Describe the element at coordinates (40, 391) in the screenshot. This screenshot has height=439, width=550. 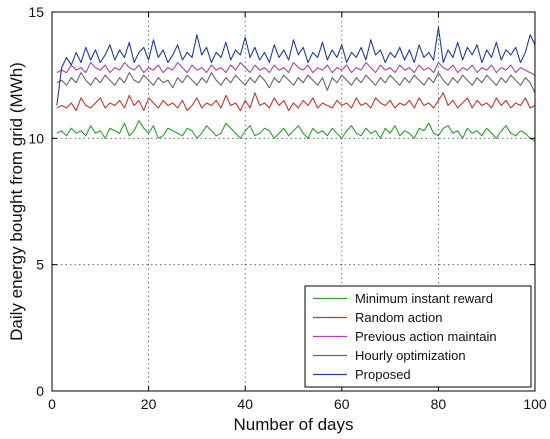
I see `y-tick-label: 0` at that location.